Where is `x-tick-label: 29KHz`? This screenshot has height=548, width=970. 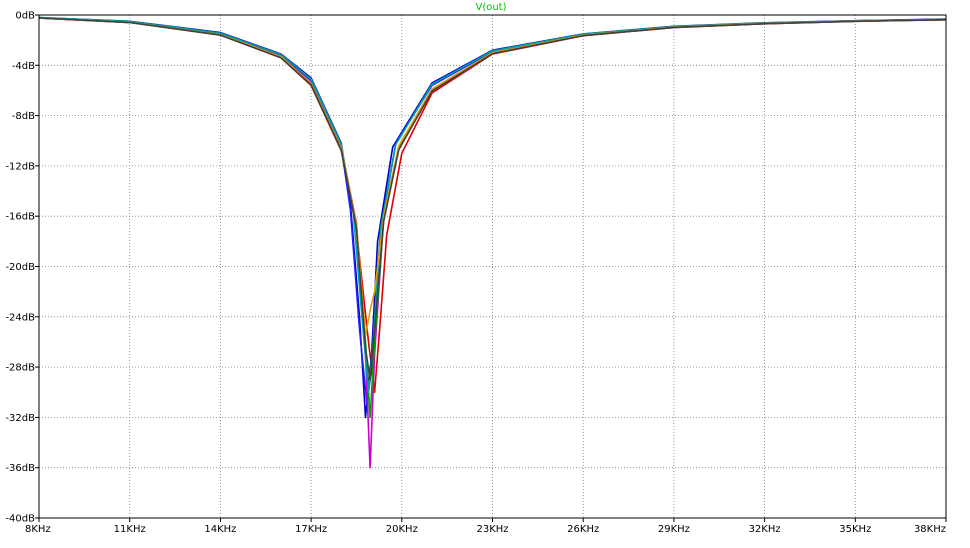
x-tick-label: 29KHz is located at coordinates (674, 529).